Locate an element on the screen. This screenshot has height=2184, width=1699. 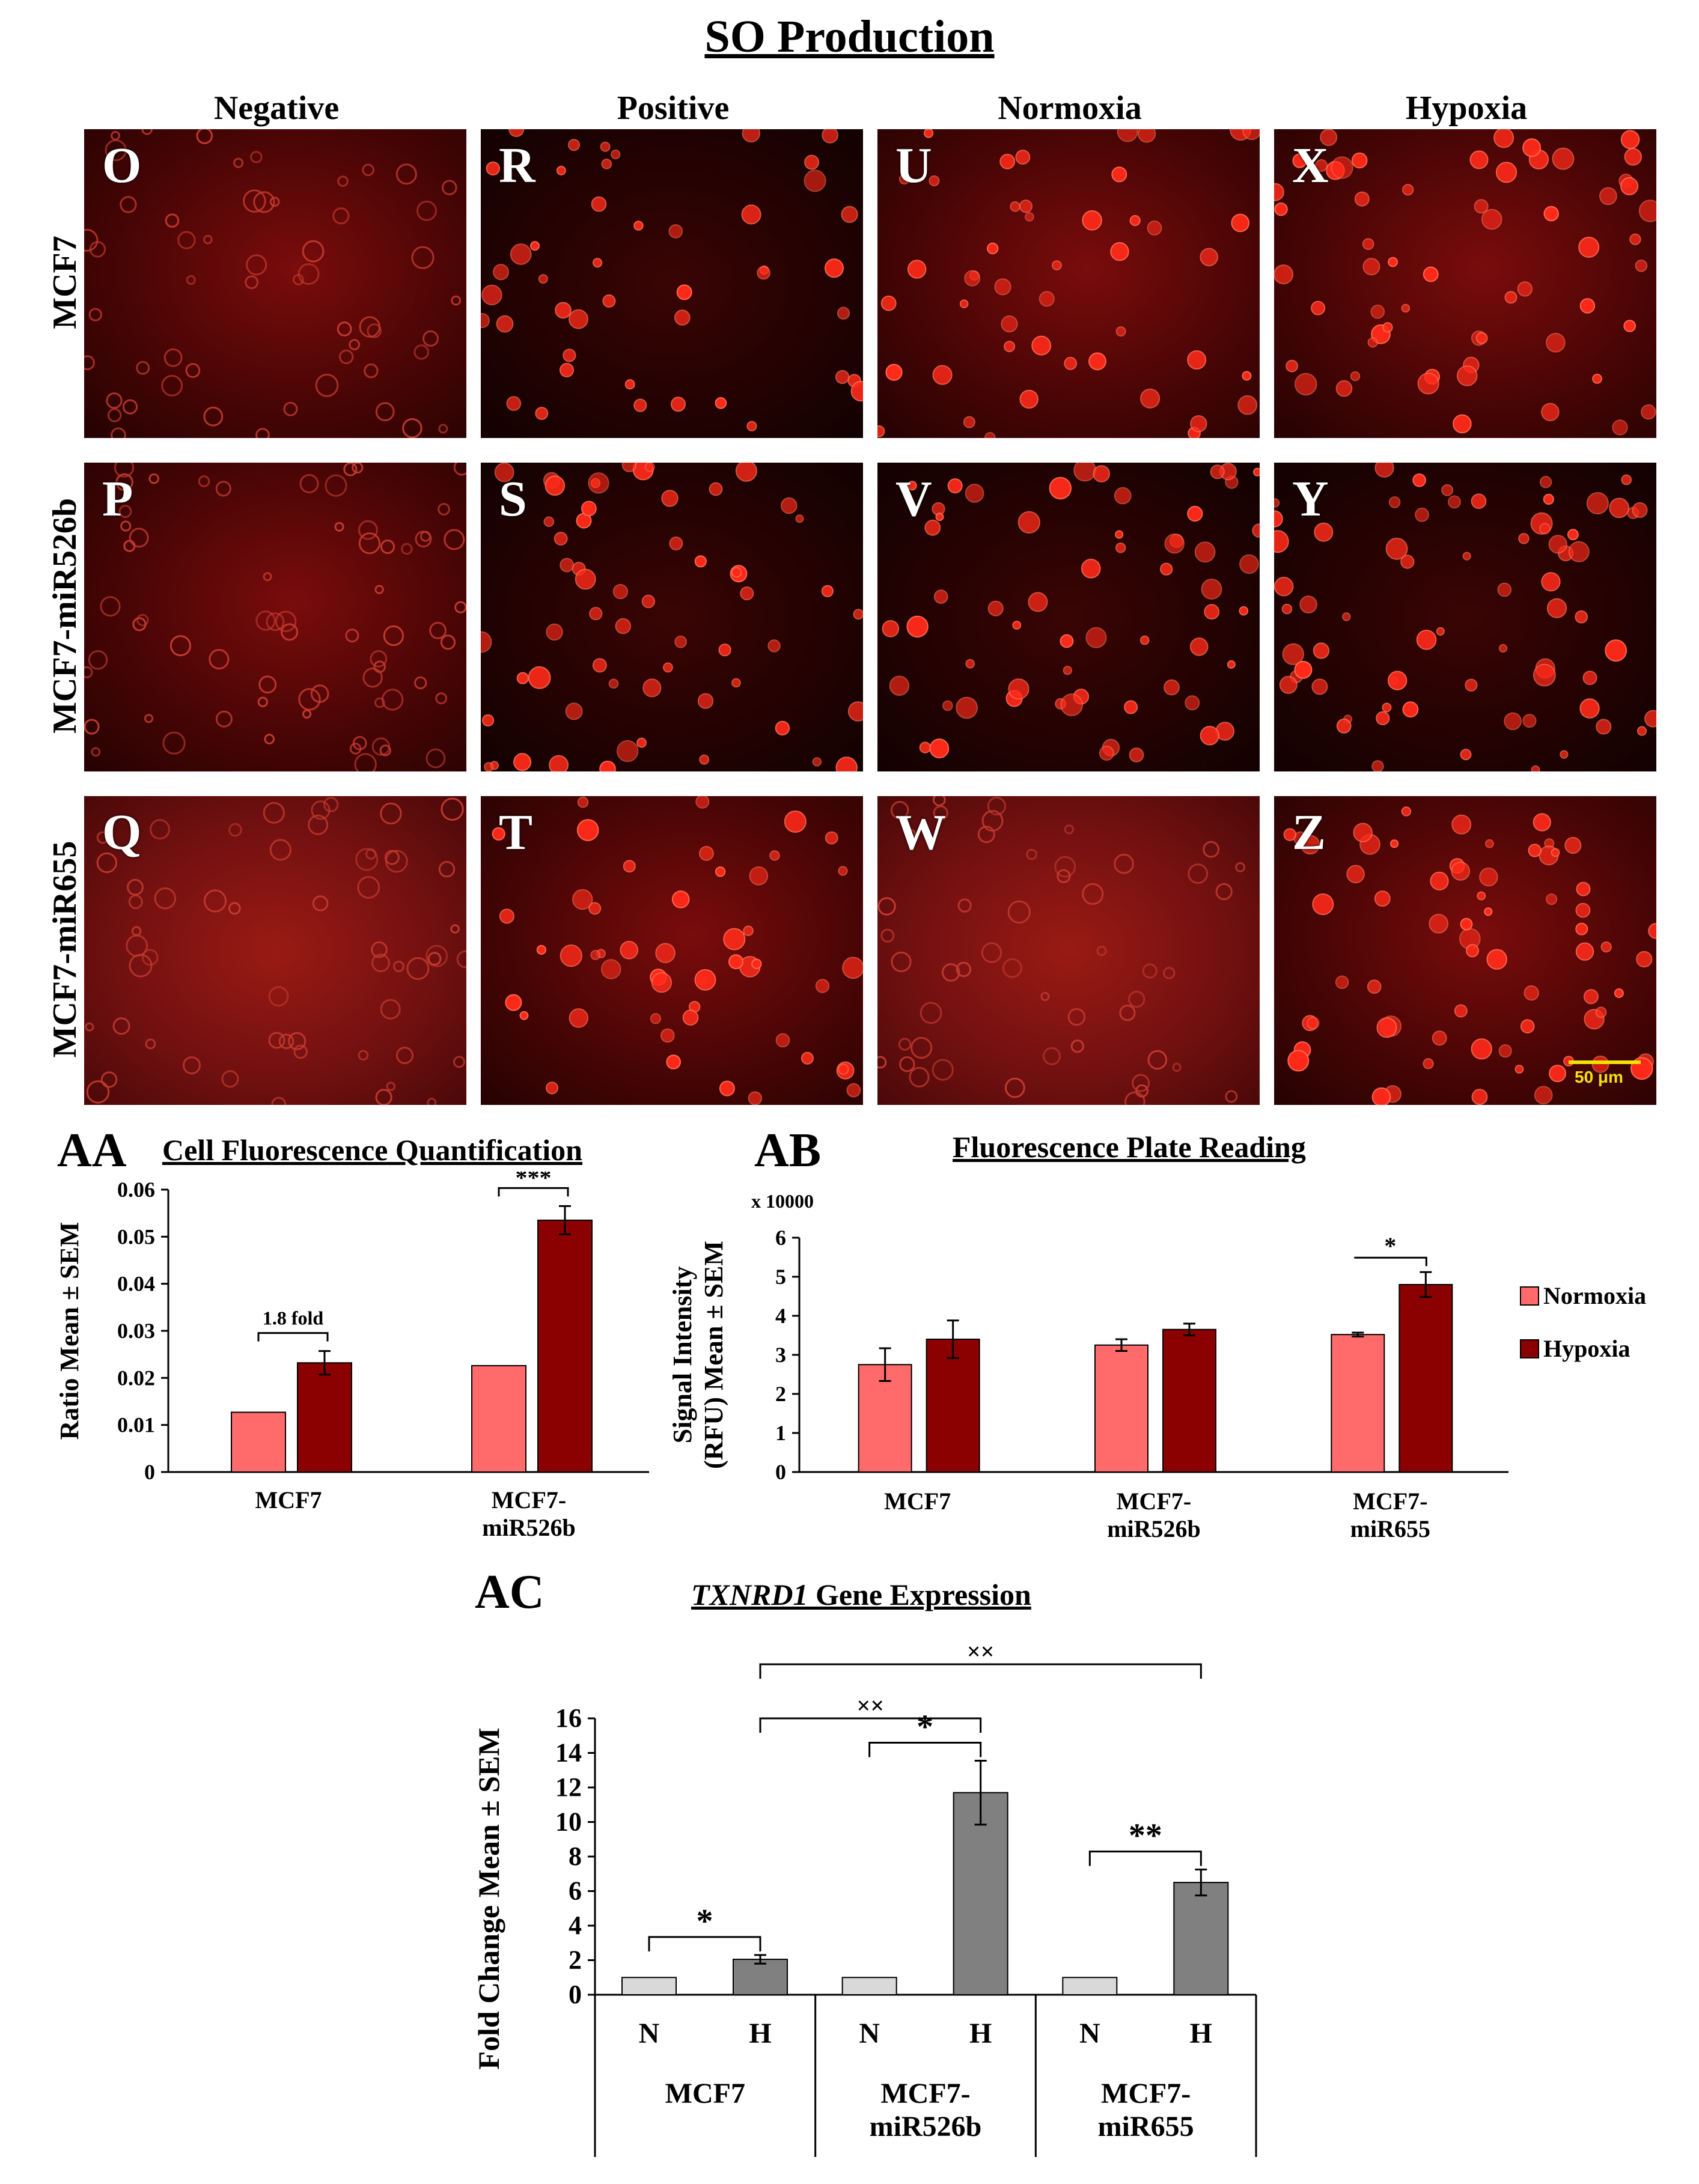
y-axis-label: Fold Change Mean ± SEM is located at coordinates (489, 1898).